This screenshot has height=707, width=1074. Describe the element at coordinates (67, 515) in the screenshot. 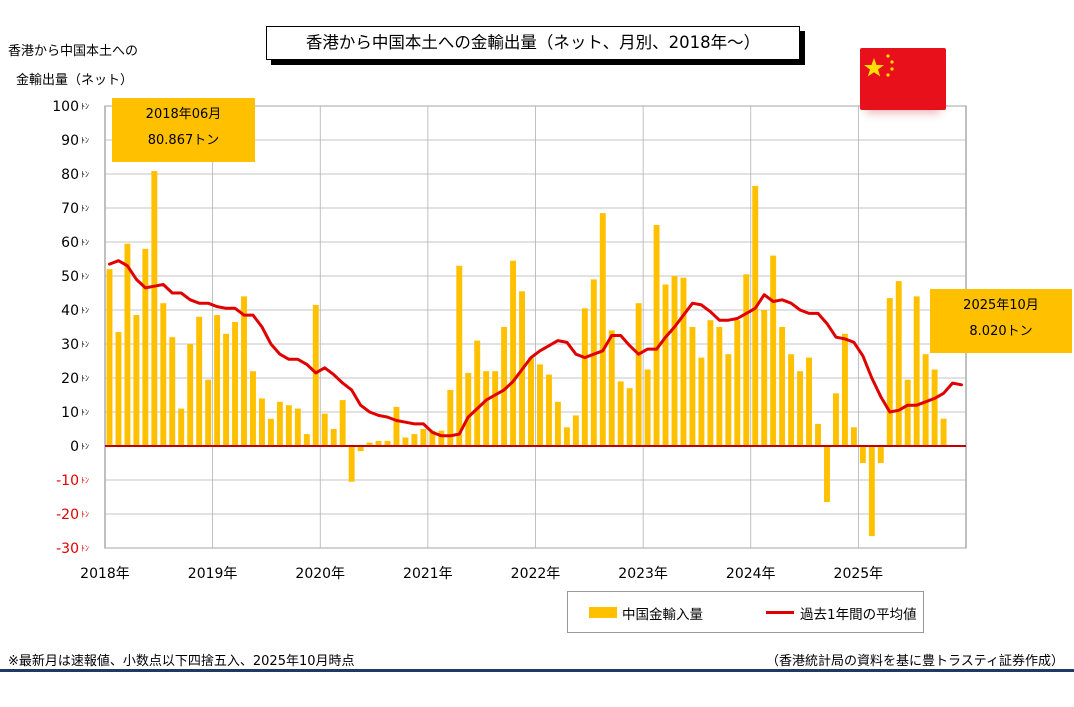

I see `y-tick-label: -20` at that location.